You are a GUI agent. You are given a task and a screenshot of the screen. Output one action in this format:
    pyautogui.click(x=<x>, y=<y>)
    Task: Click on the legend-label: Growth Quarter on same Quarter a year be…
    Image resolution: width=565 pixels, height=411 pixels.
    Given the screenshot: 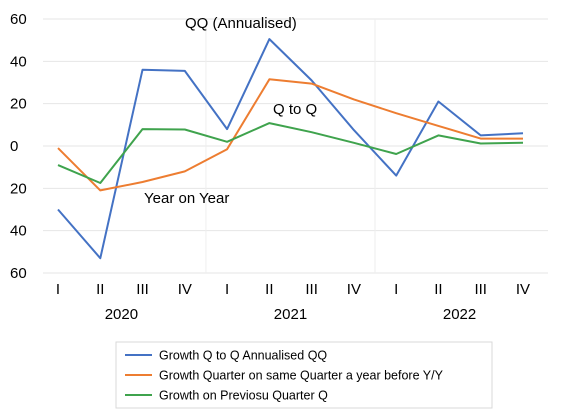 What is the action you would take?
    pyautogui.click(x=301, y=376)
    